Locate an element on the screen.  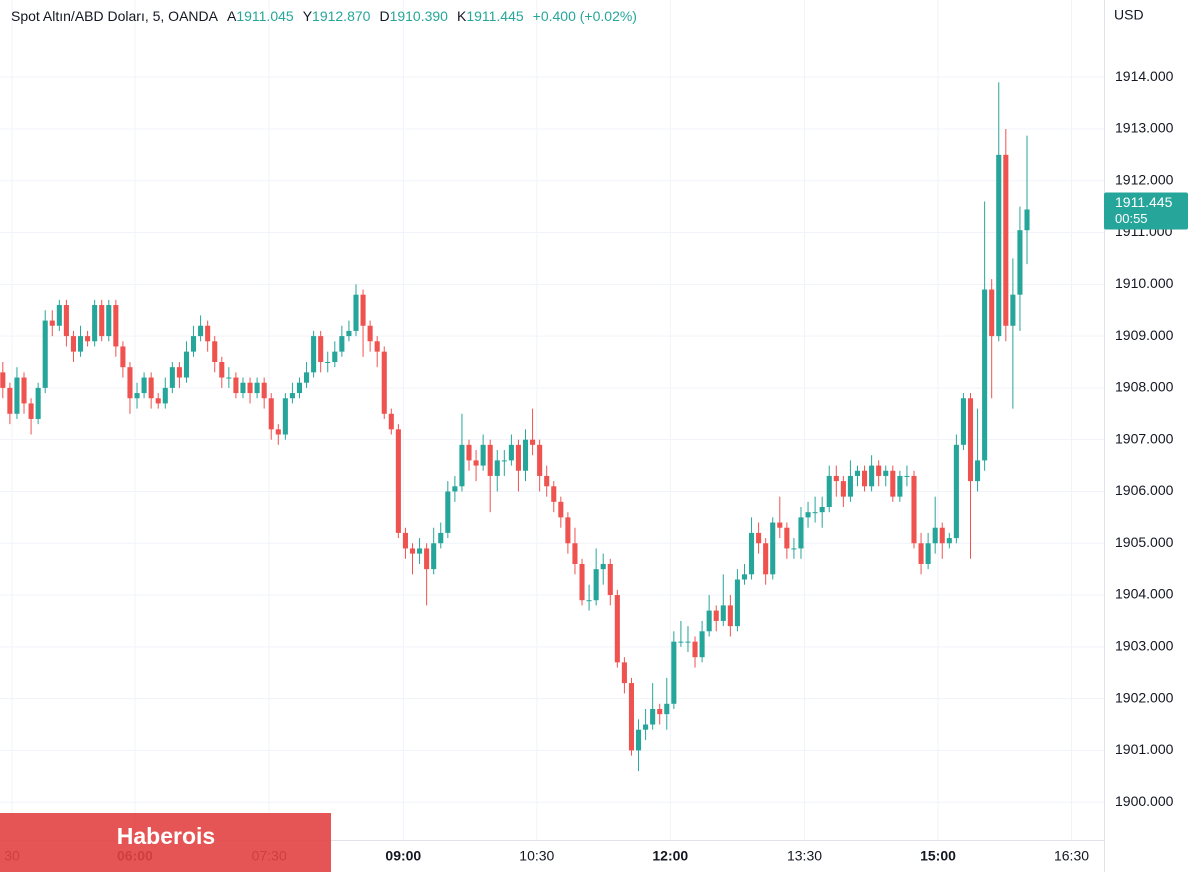
x-tick-label: 13:30 is located at coordinates (804, 856).